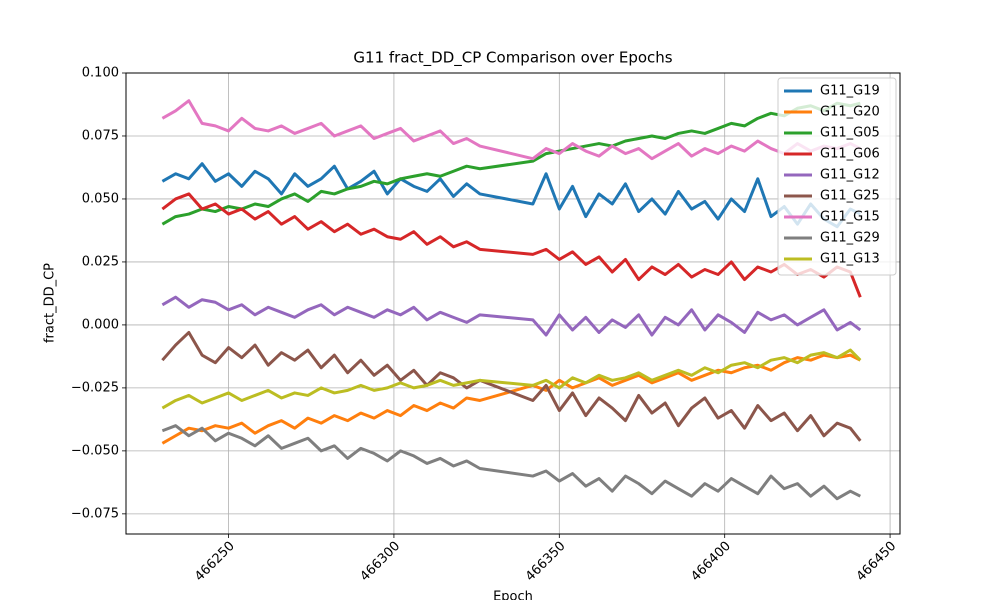  Describe the element at coordinates (512, 58) in the screenshot. I see `chart-title: G11 fract_DD_CP Comparison over Epochs` at that location.